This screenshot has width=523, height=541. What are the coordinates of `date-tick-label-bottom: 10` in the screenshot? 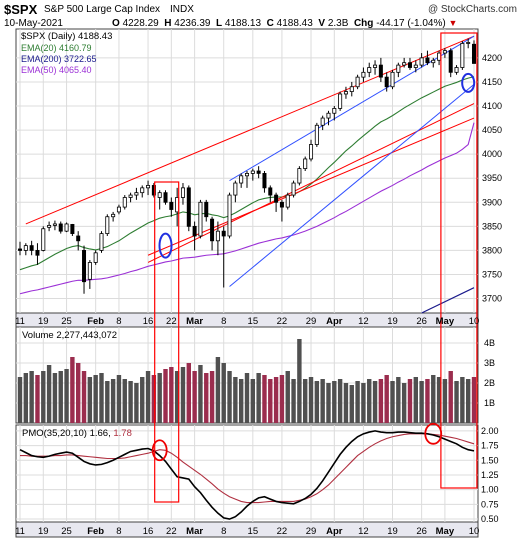 It's located at (474, 531).